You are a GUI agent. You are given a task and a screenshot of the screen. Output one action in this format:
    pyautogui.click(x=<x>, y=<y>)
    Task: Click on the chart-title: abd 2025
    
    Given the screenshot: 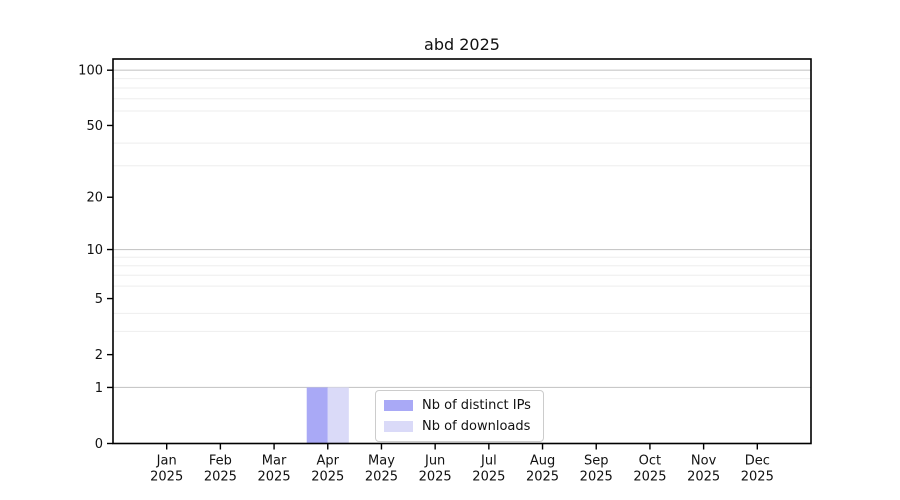 What is the action you would take?
    pyautogui.click(x=462, y=44)
    